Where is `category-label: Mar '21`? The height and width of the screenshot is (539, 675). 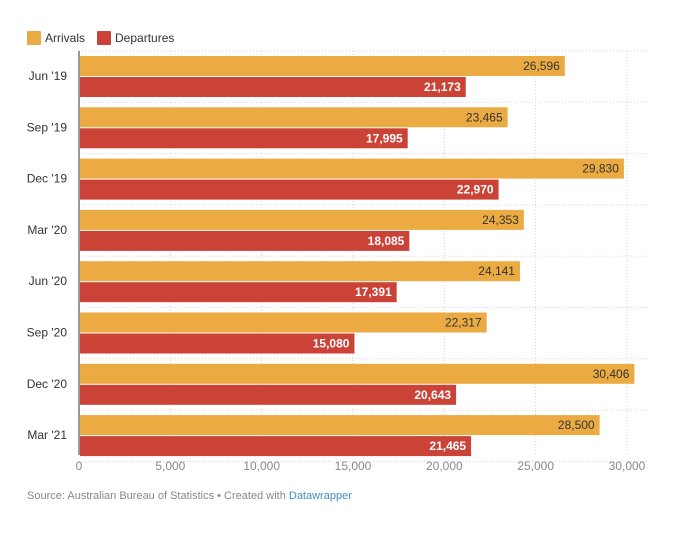
category-label: Mar '21 is located at coordinates (47, 435).